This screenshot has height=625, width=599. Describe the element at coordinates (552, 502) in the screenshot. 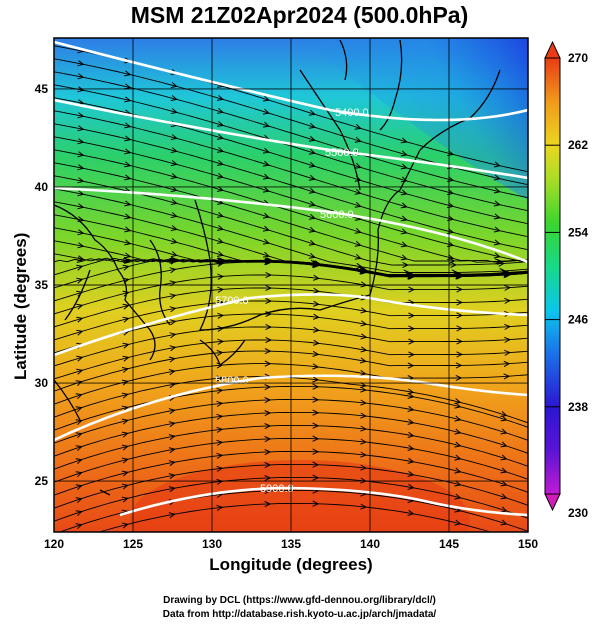

I see `colorbar-min-arrow` at that location.